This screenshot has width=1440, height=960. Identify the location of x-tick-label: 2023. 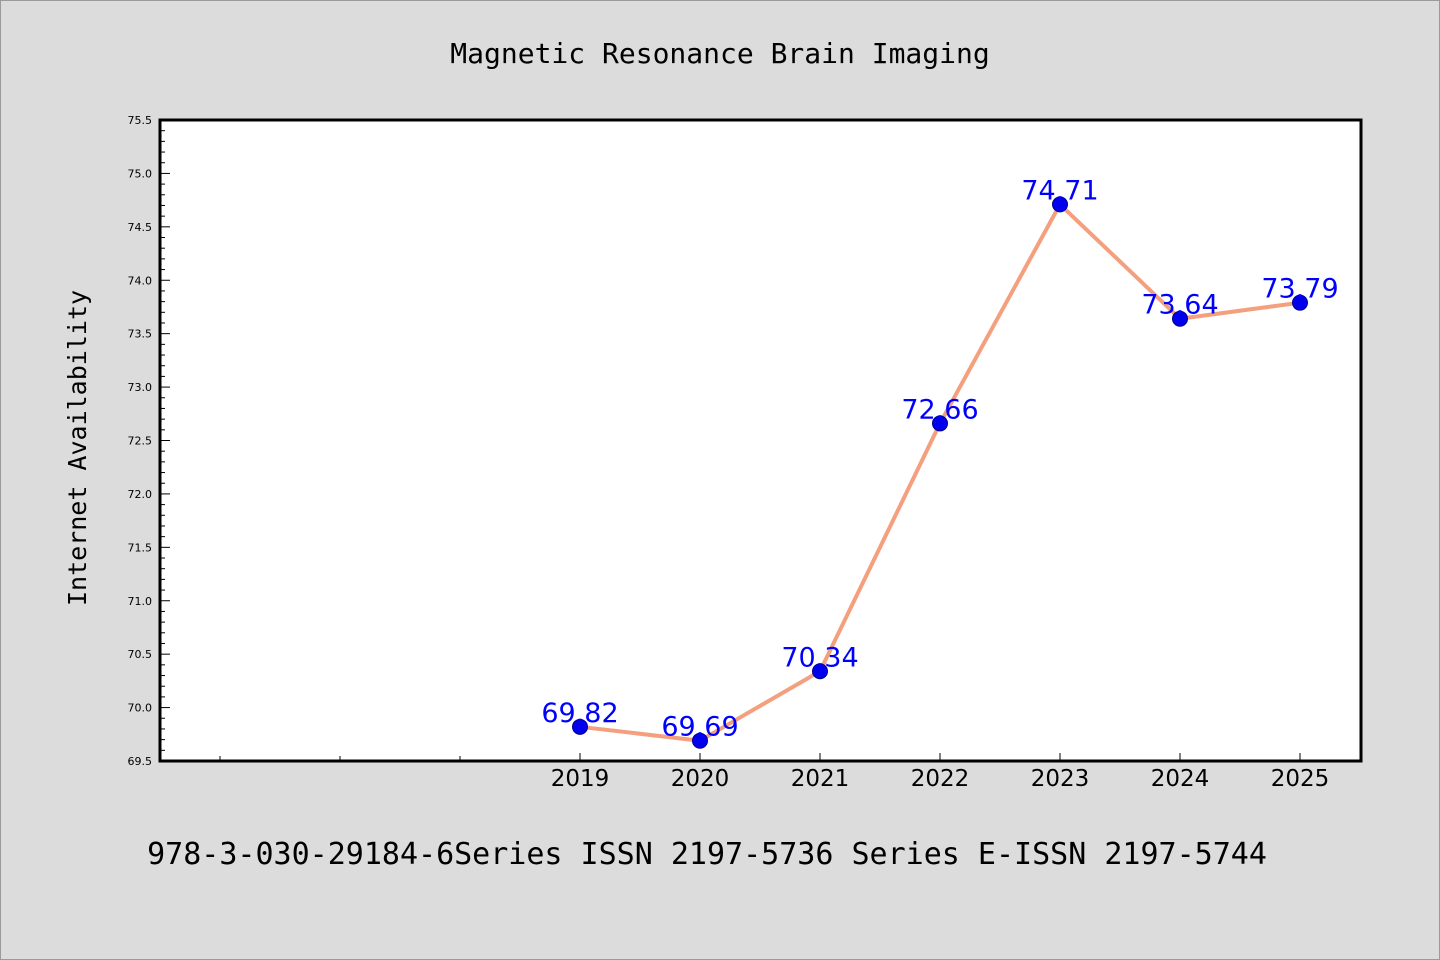
(1060, 779).